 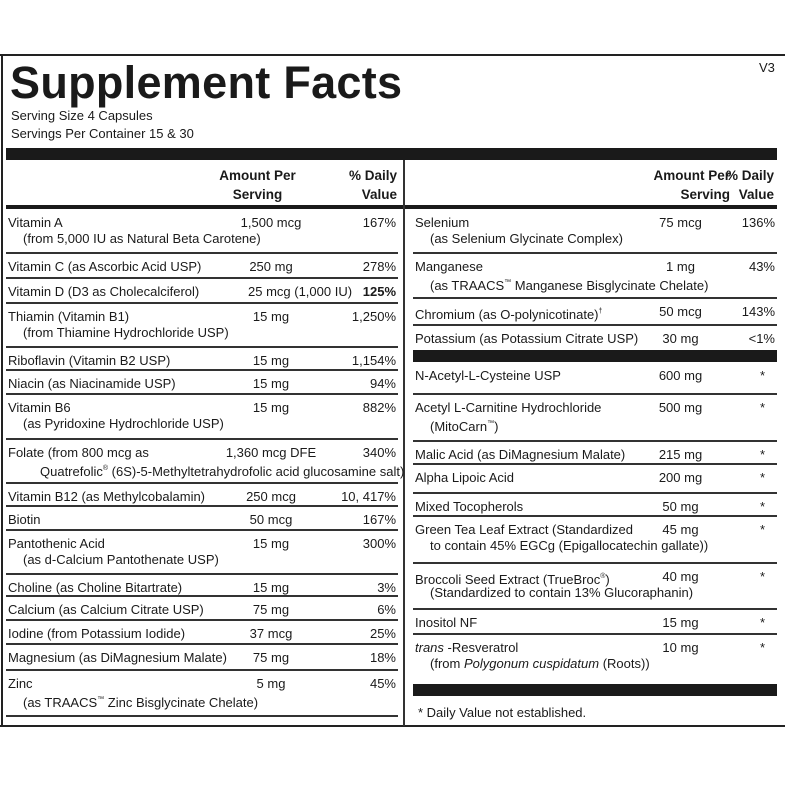 I want to click on nutrient-name: Pantothenic Acid, so click(x=56, y=543).